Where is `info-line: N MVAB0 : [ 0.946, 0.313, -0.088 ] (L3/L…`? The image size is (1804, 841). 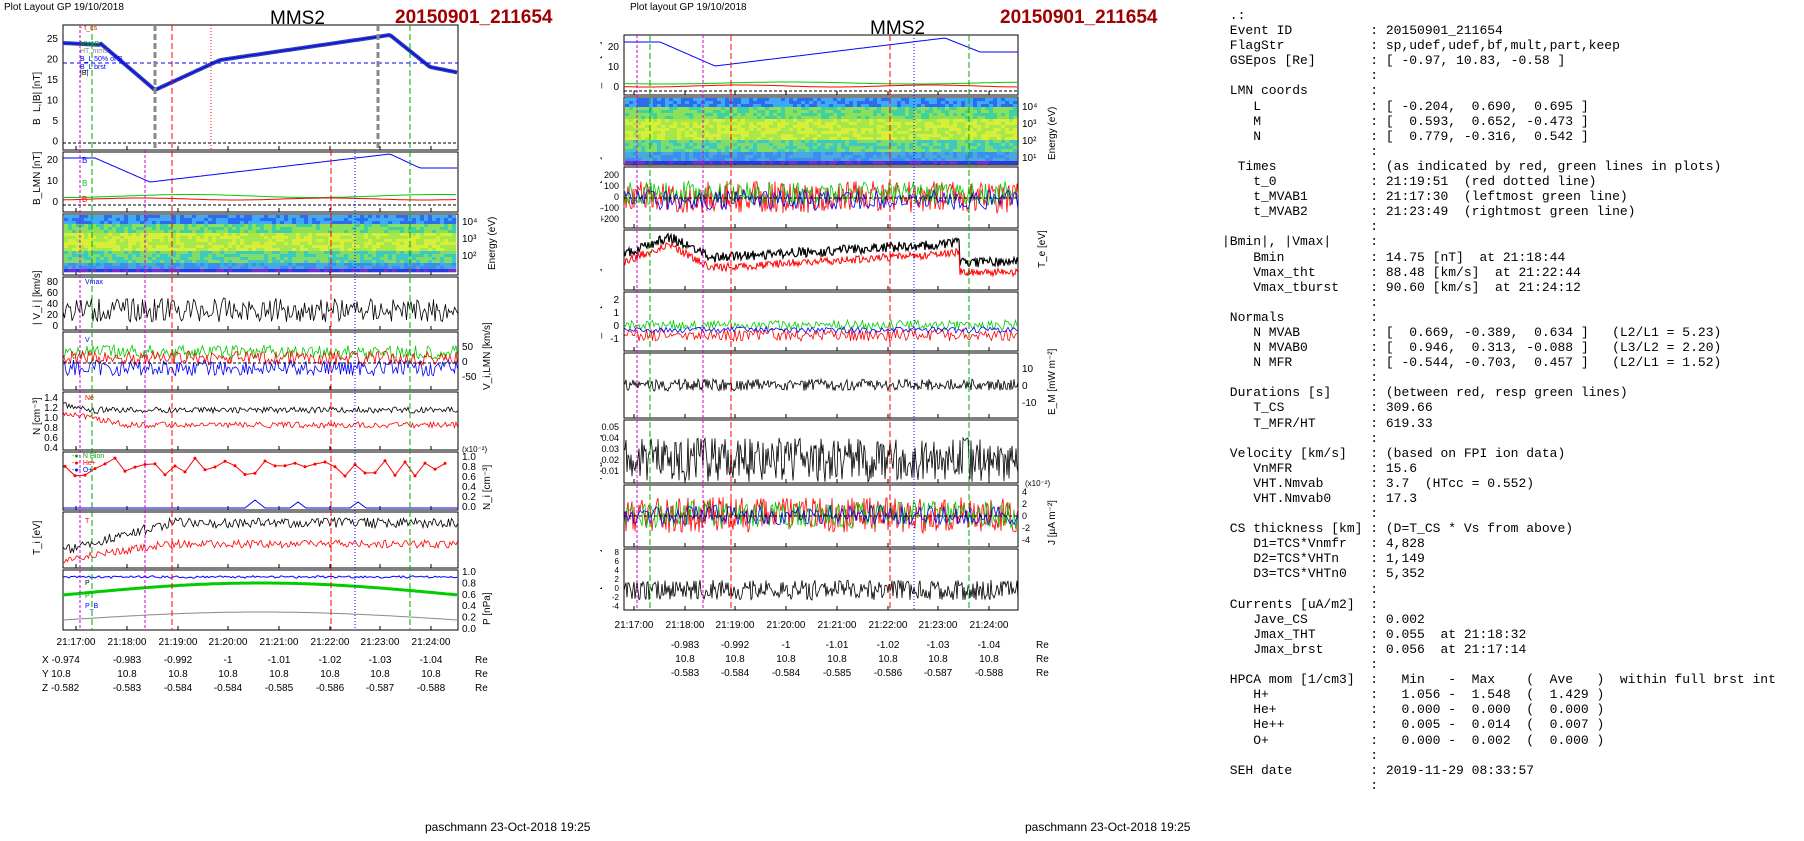
info-line: N MVAB0 : [ 0.946, 0.313, -0.088 ] (L3/L… is located at coordinates (1499, 347).